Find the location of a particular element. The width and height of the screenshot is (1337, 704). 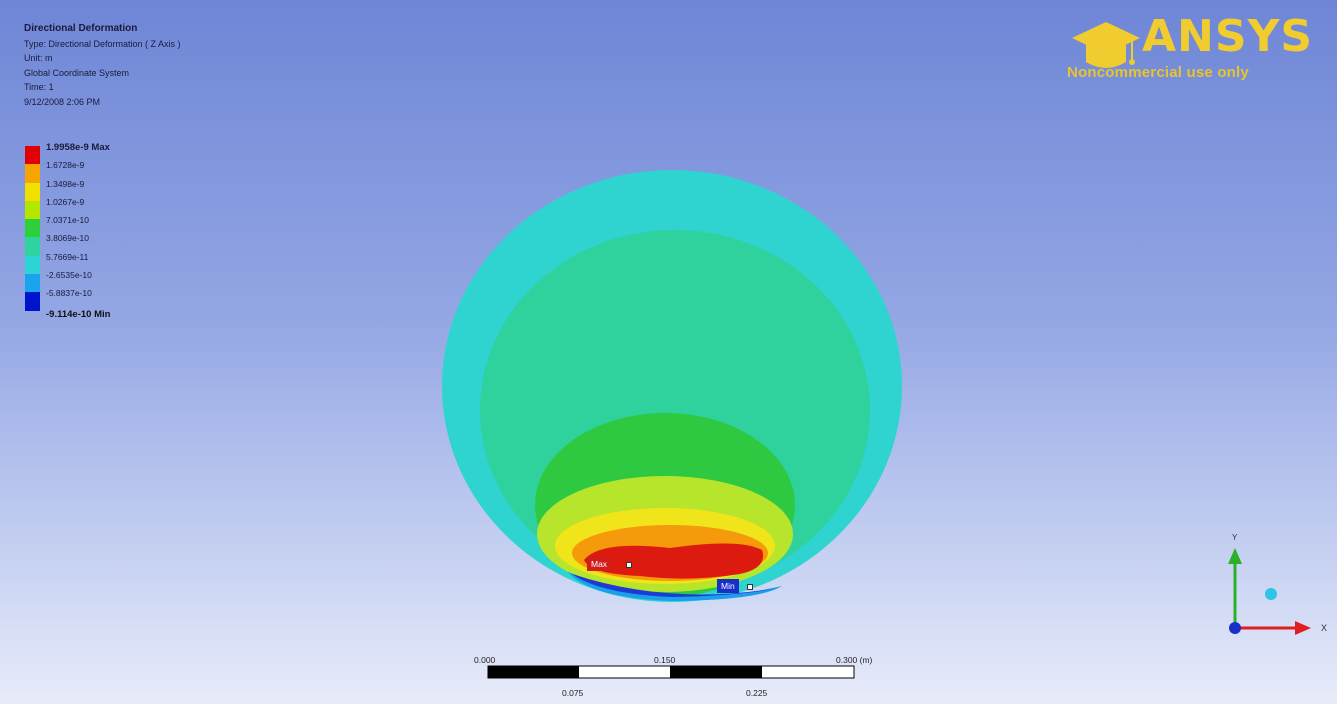

legend-band: 7.0371e-10 is located at coordinates (67, 226).